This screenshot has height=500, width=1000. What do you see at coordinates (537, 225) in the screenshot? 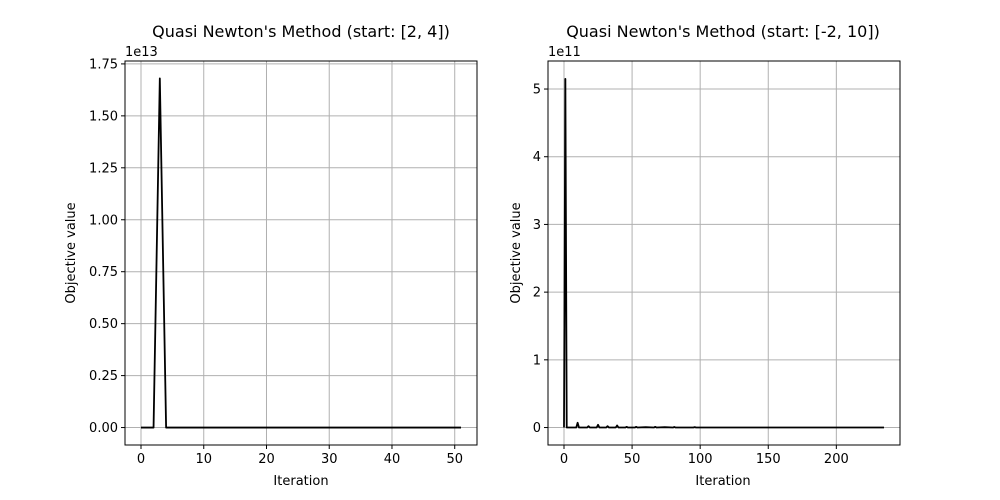
I see `y-tick-label: 3` at bounding box center [537, 225].